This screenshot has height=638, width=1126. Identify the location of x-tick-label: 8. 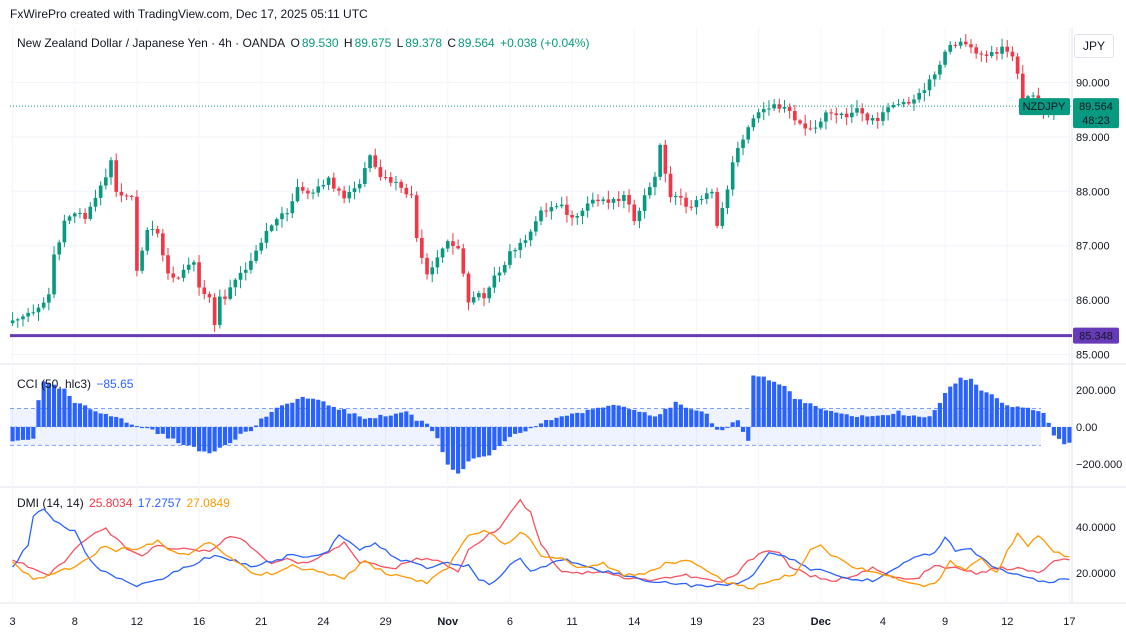
(75, 622).